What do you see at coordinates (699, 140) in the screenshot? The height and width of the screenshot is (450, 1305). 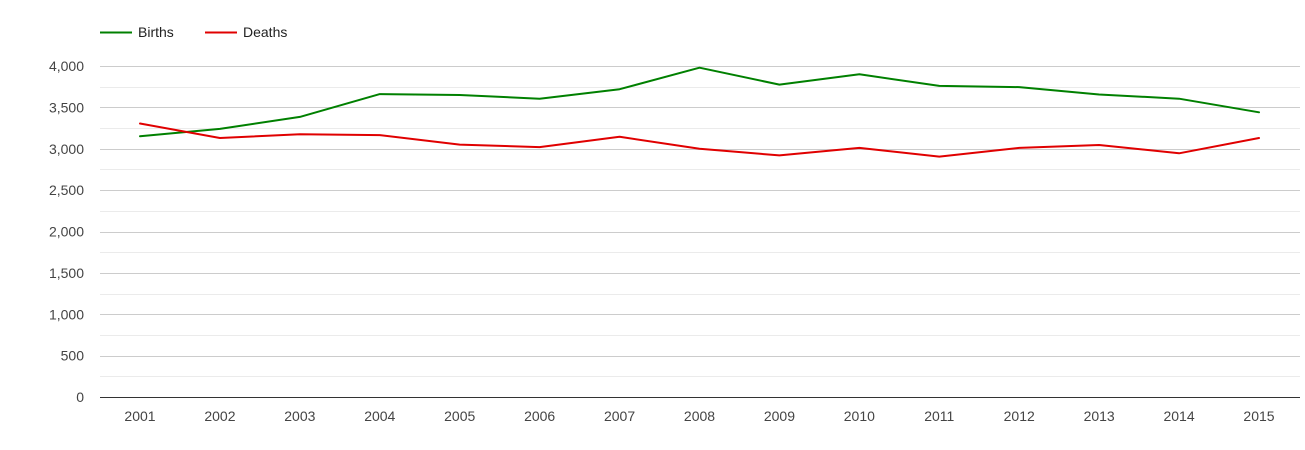 I see `deaths-line` at bounding box center [699, 140].